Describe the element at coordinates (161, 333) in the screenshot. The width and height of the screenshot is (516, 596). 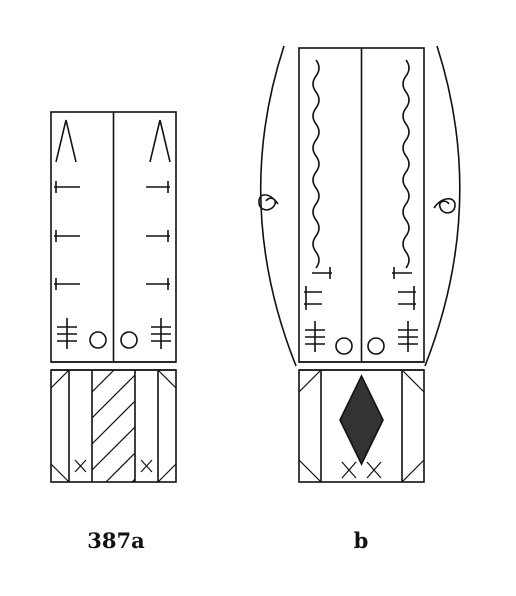
I see `hash-symbol-right` at that location.